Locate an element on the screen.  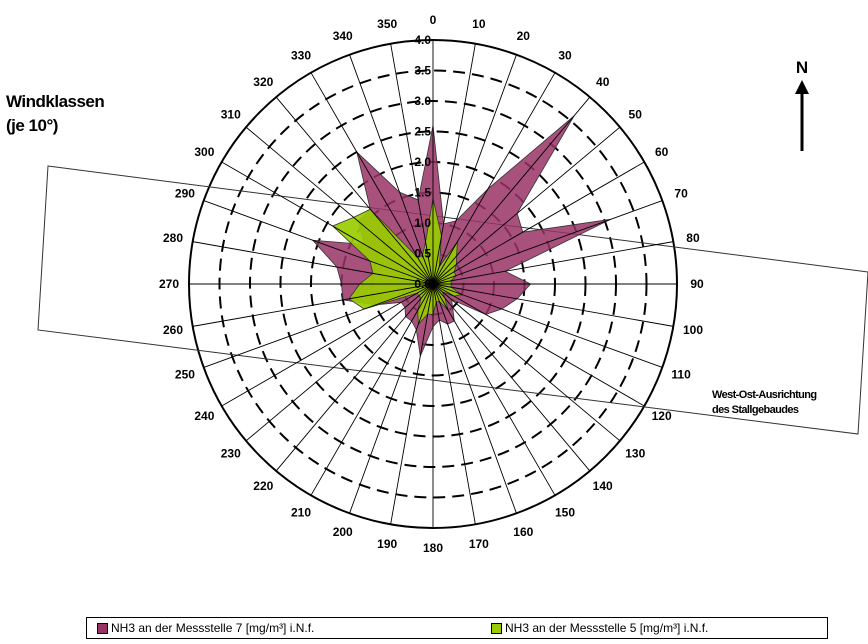
annotation-line-2: des Stallgebaudes is located at coordinates (755, 410).